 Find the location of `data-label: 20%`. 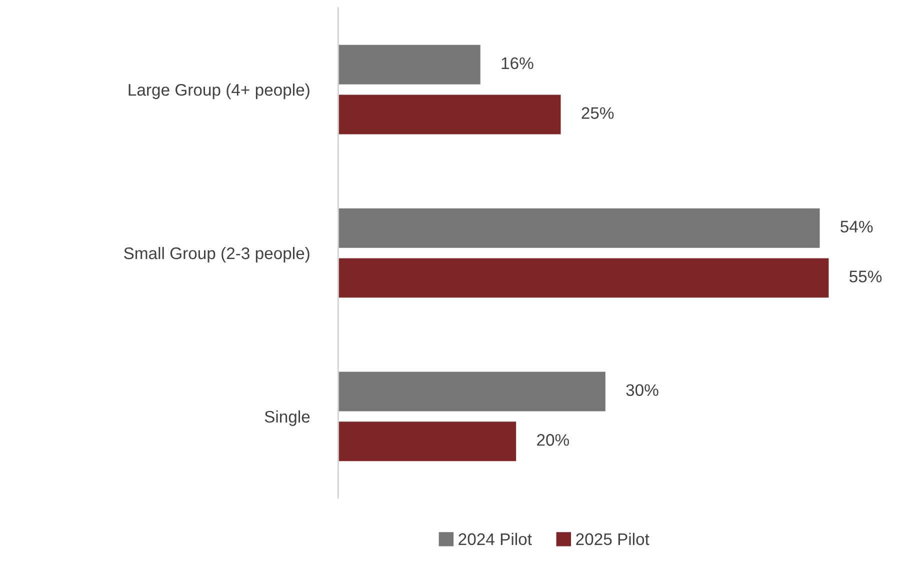

data-label: 20% is located at coordinates (553, 440).